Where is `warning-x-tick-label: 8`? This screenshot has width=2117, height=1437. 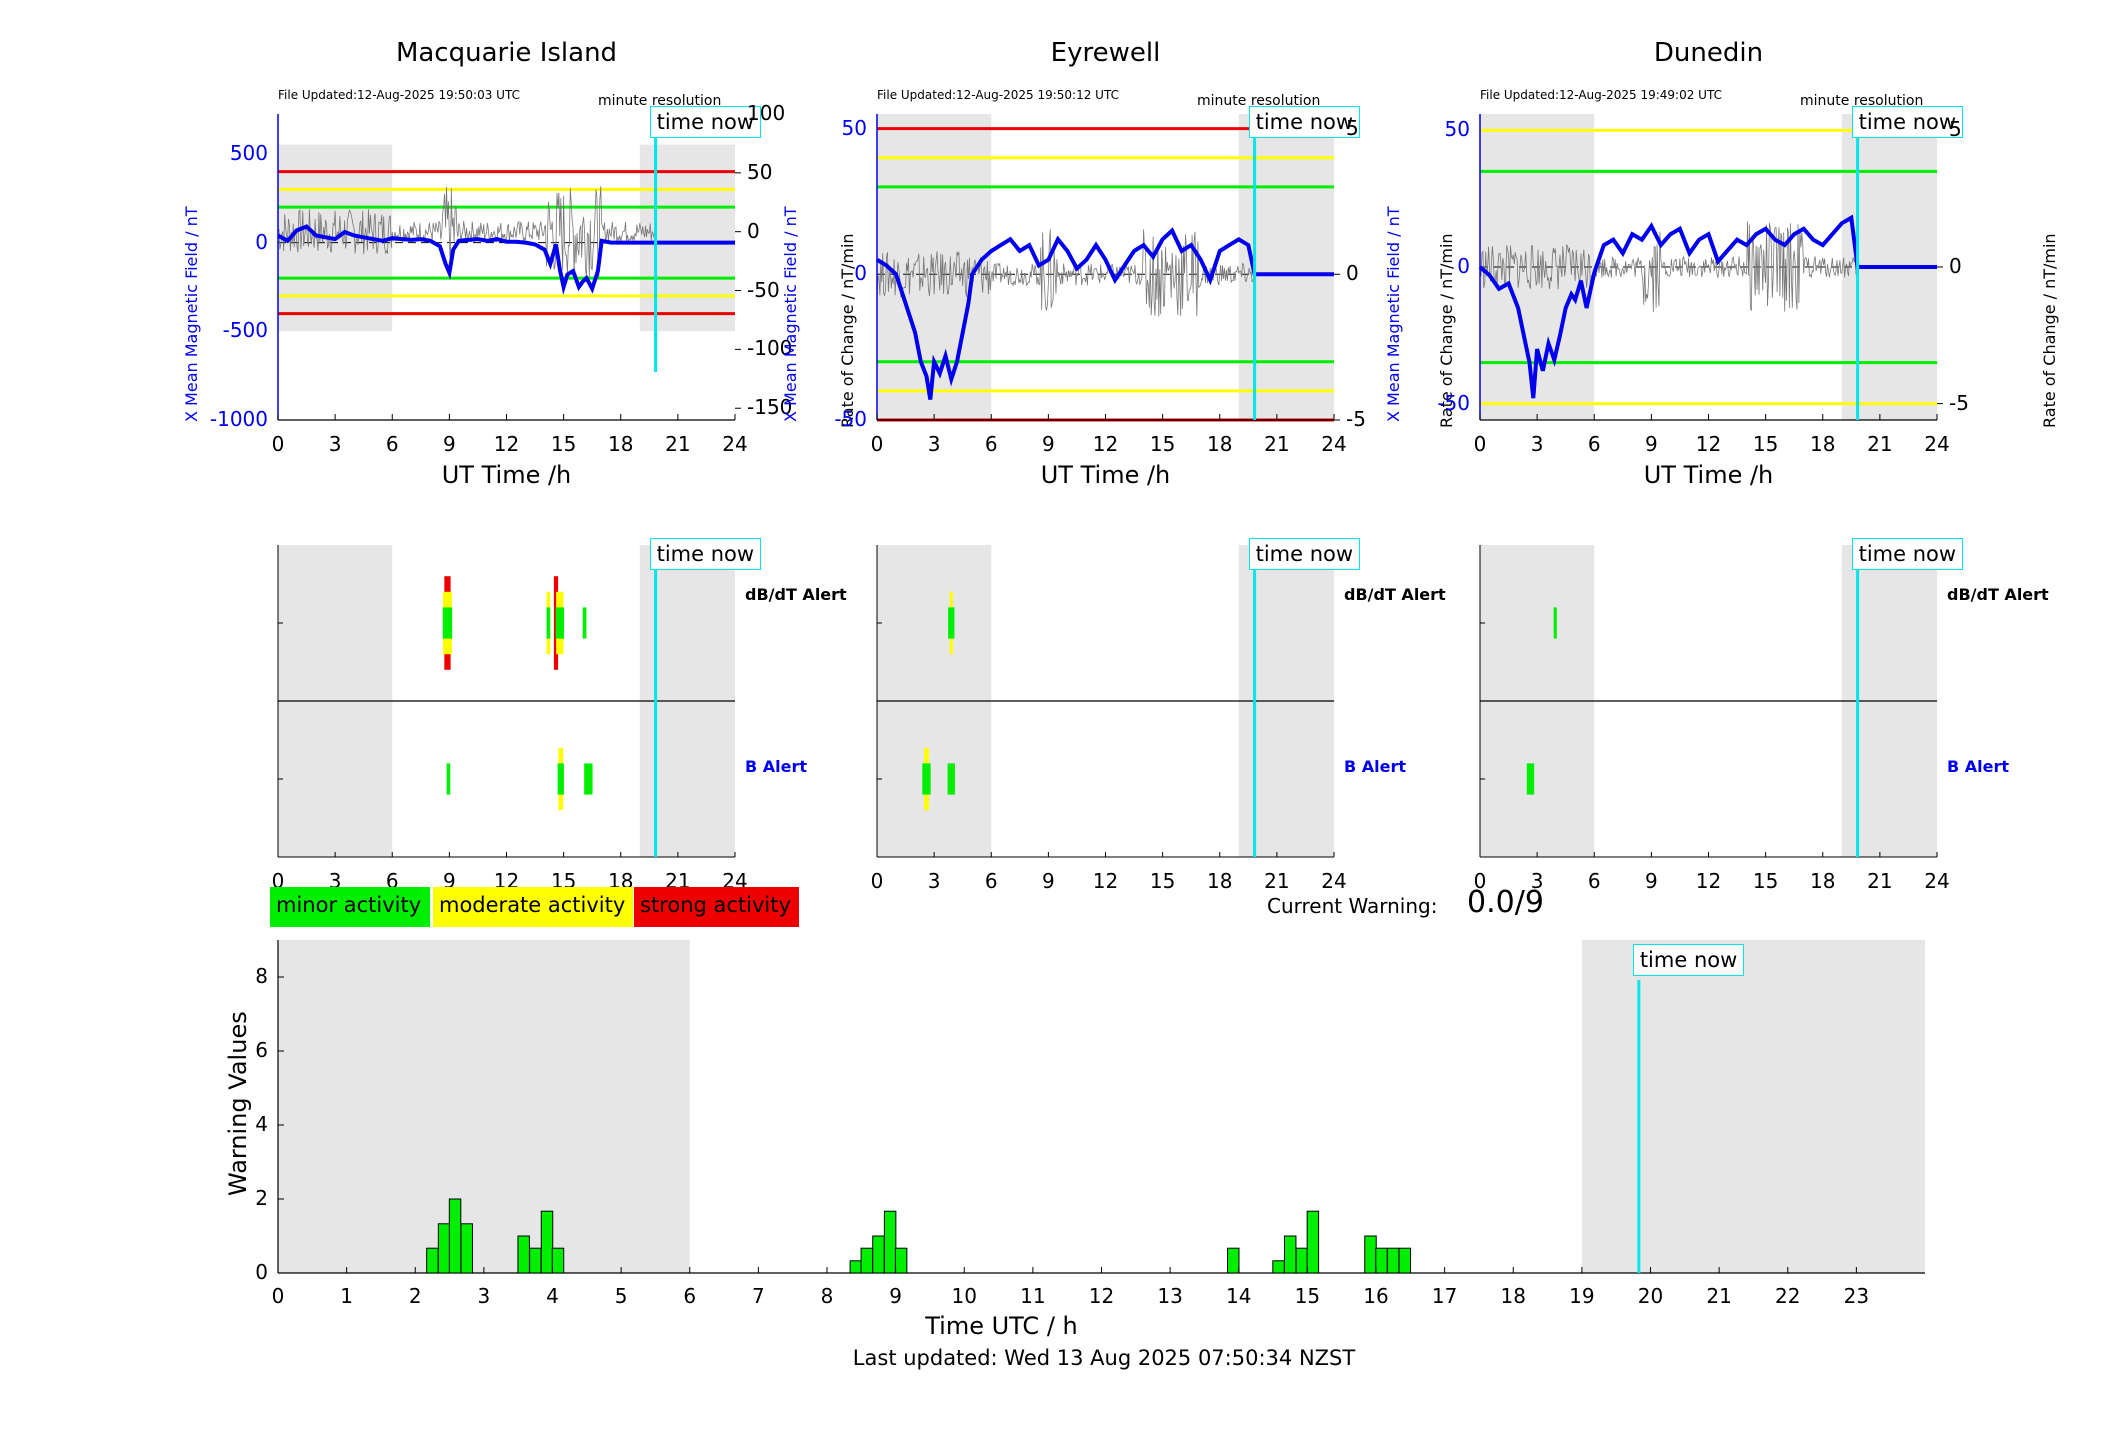 warning-x-tick-label: 8 is located at coordinates (827, 1296).